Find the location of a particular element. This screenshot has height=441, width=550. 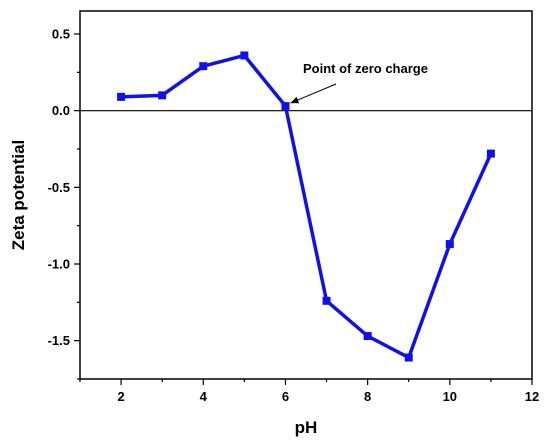

y-axis-label: Zeta potential is located at coordinates (18, 195).